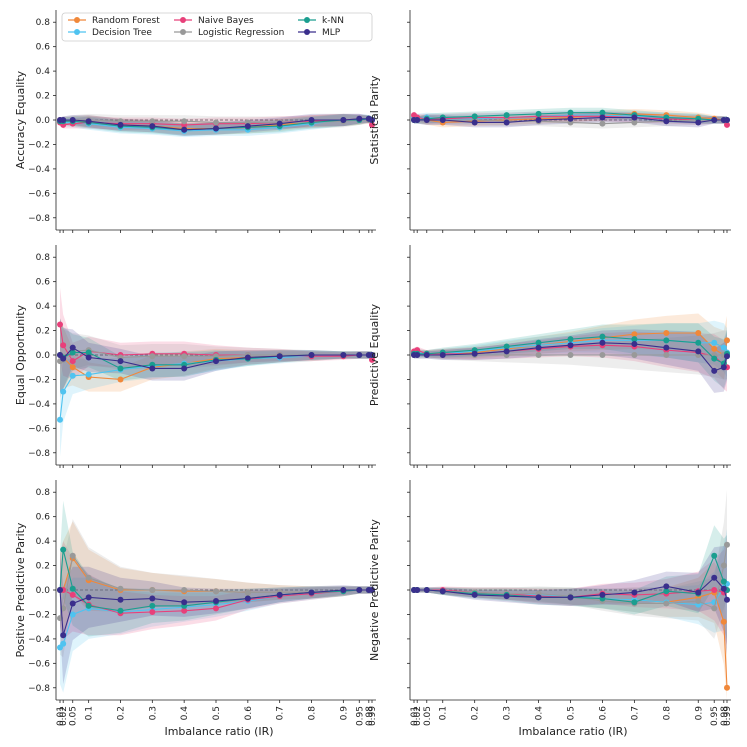 The height and width of the screenshot is (747, 747). I want to click on y-tick-label: 0.8, so click(43, 493).